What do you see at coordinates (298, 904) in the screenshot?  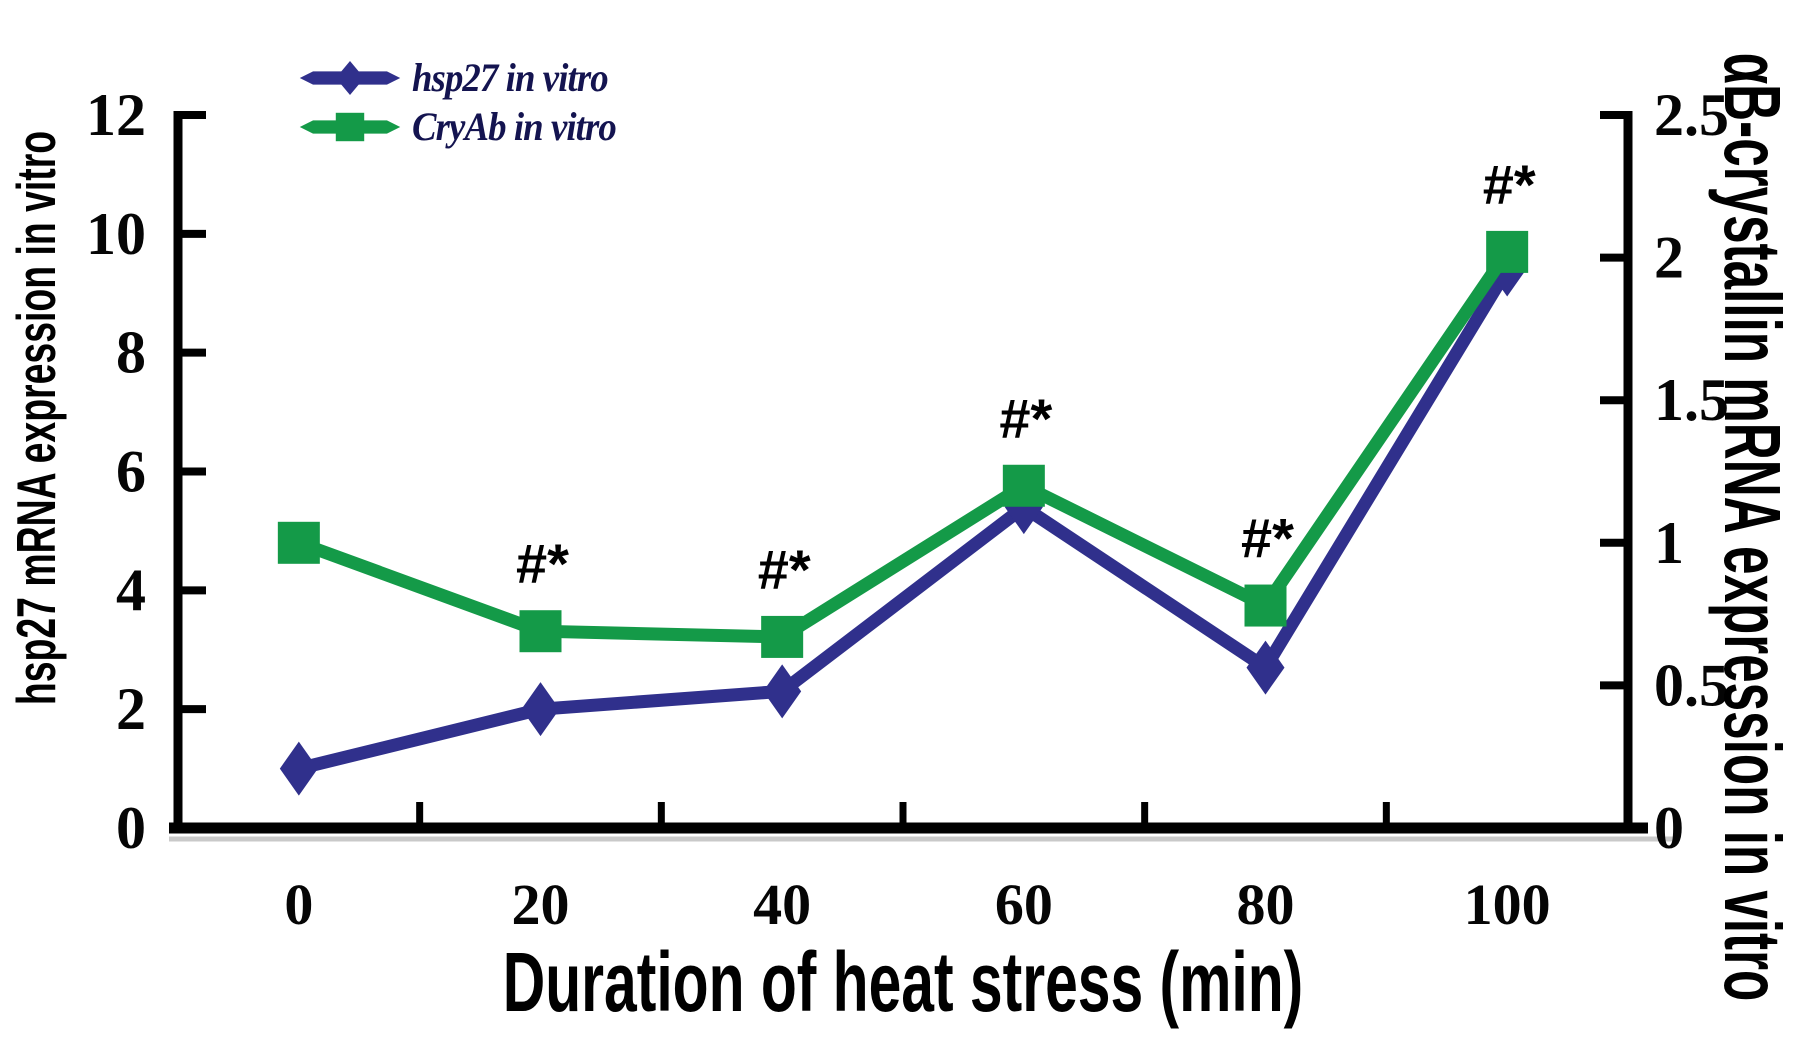 I see `x-axis-tick-label: 0` at bounding box center [298, 904].